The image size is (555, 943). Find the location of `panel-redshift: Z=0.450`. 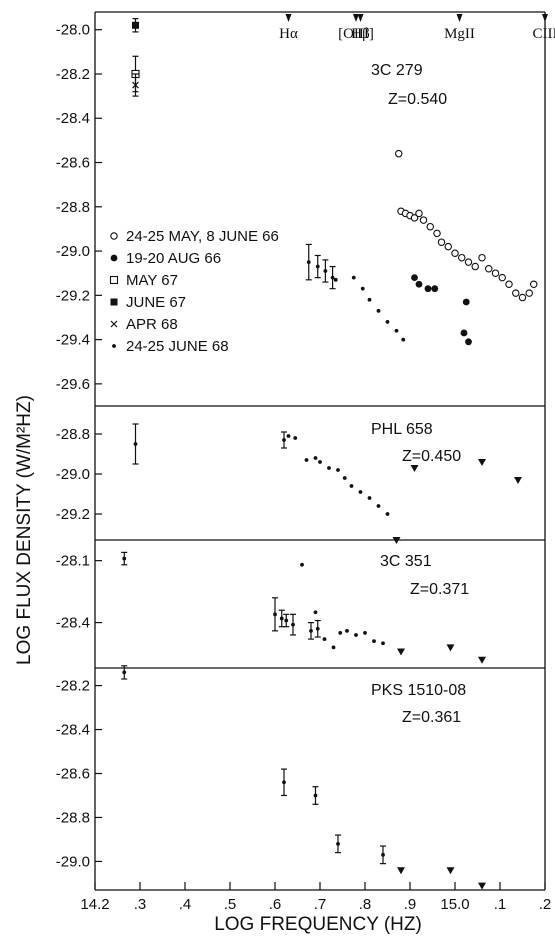

panel-redshift: Z=0.450 is located at coordinates (431, 456).